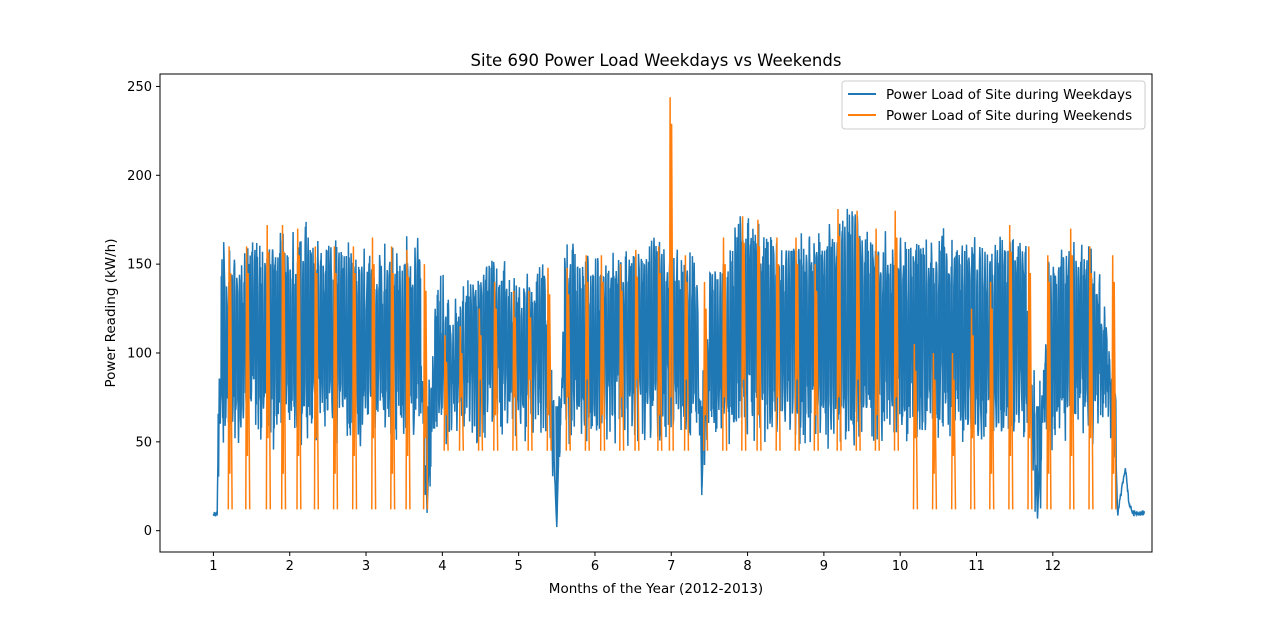  Describe the element at coordinates (111, 312) in the screenshot. I see `y-axis-label: Power Reading (kW/h)` at that location.